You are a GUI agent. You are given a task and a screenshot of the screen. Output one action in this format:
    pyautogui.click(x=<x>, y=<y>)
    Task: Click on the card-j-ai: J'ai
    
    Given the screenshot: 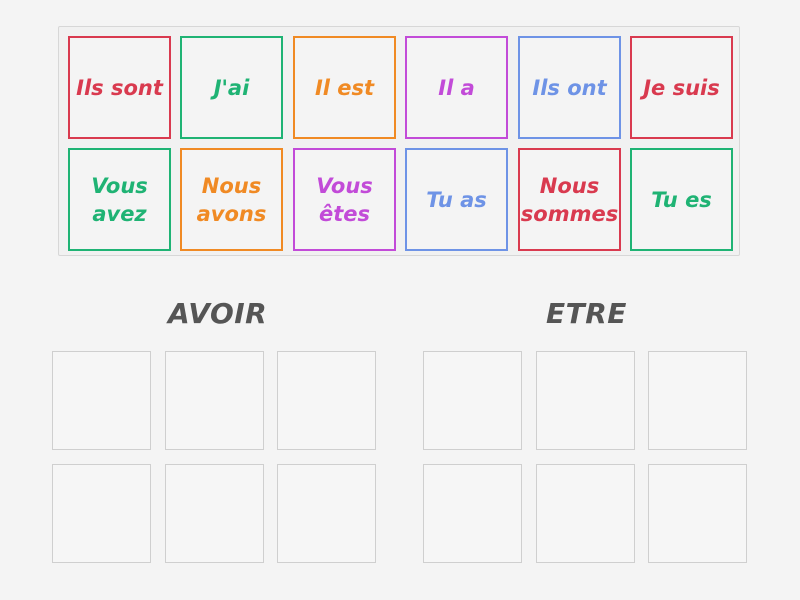 What is the action you would take?
    pyautogui.click(x=231, y=87)
    